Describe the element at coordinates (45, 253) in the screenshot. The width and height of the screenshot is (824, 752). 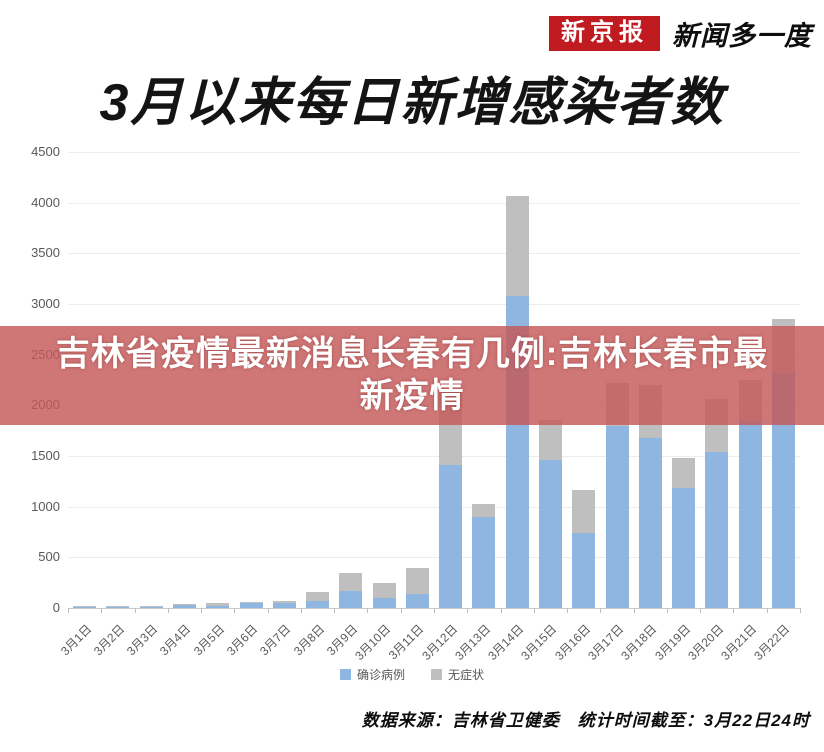
I see `y-axis-tick-label: 3500` at that location.